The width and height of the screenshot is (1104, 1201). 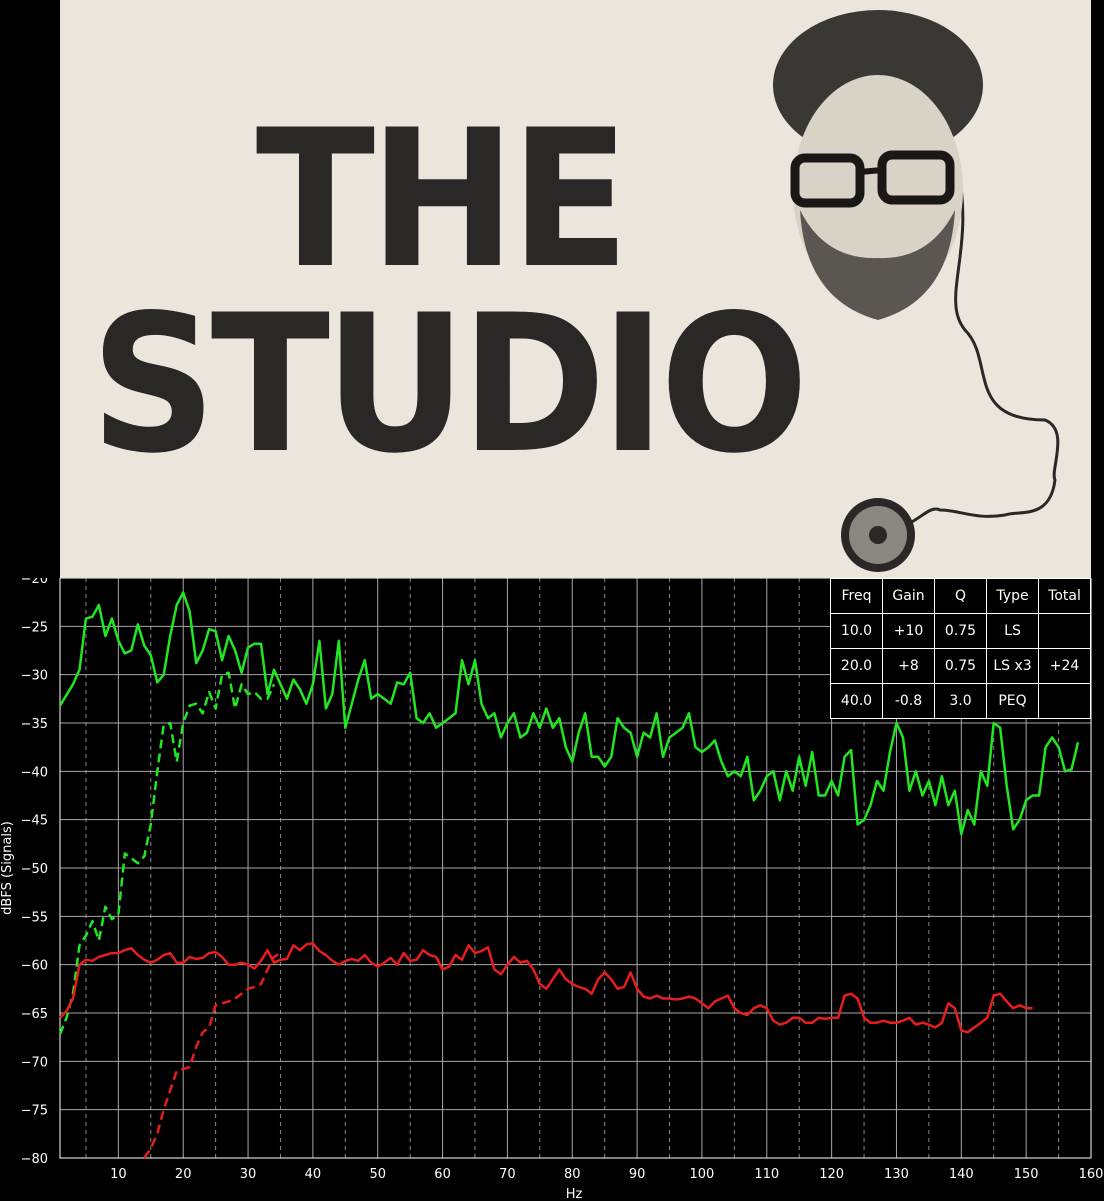 I want to click on header-q: Q, so click(x=960, y=596).